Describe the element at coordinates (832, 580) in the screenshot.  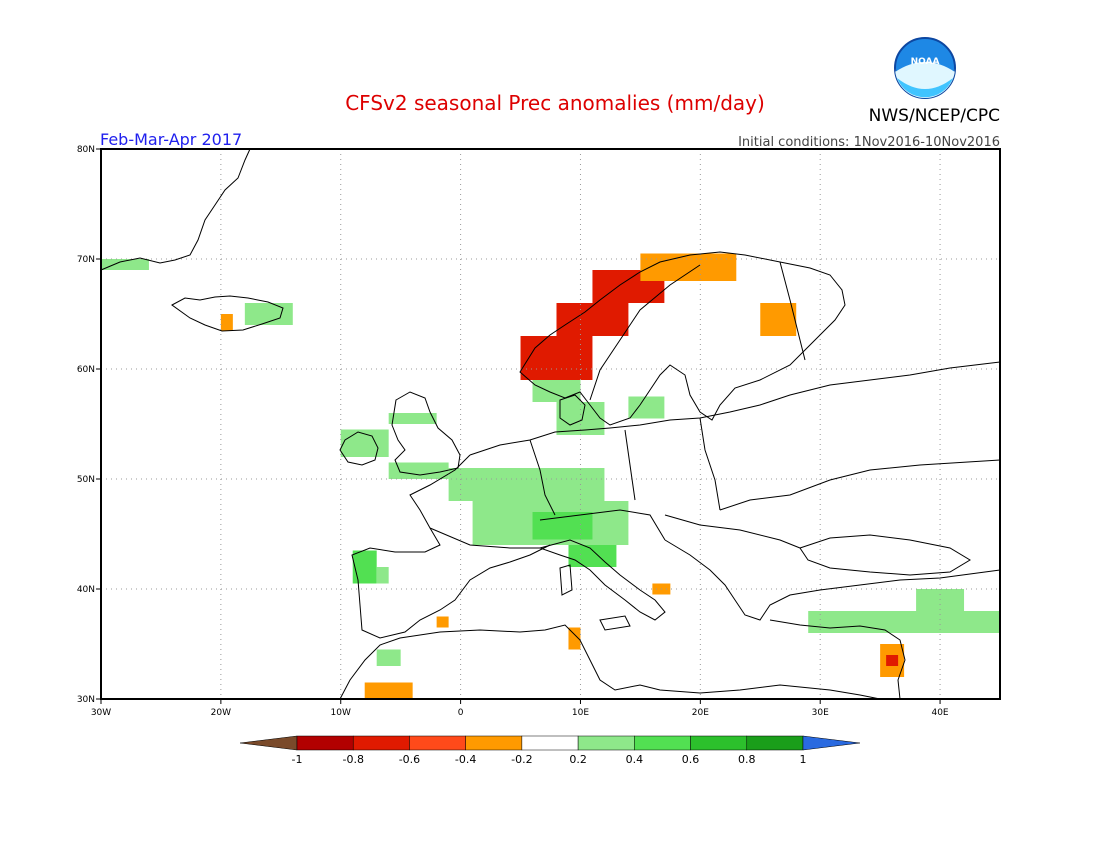
I see `balkans-coast` at that location.